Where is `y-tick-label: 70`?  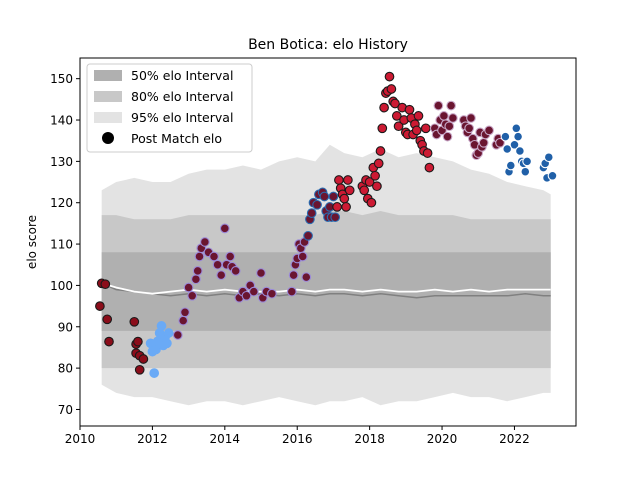 y-tick-label: 70 is located at coordinates (65, 410).